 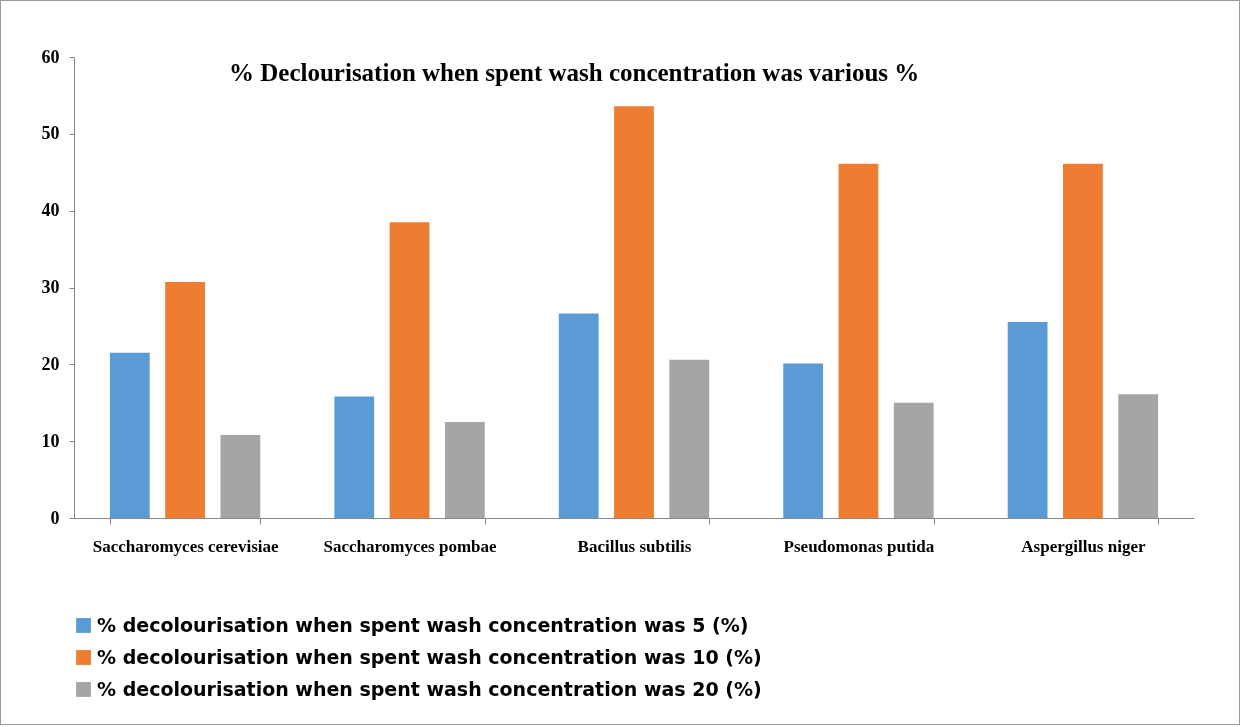 I want to click on chart-title: % Declourisation when spent wash concentration was various %, so click(x=574, y=72).